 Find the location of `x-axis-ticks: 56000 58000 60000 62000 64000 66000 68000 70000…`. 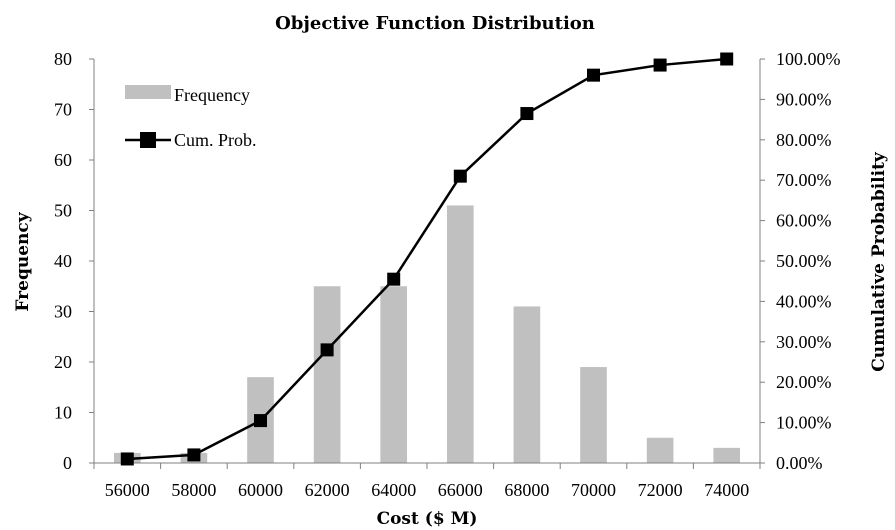

x-axis-ticks: 56000 58000 60000 62000 64000 66000 68000 70000… is located at coordinates (427, 481).